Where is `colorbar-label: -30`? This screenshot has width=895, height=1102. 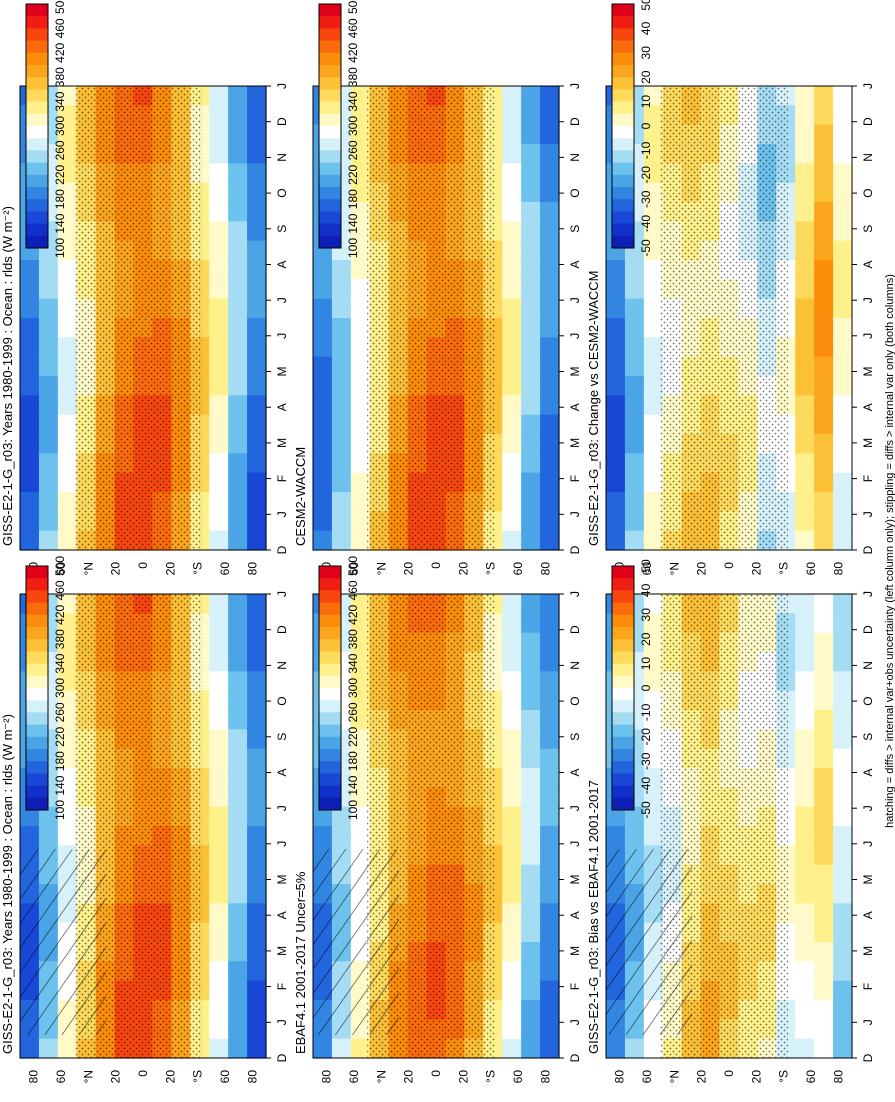
colorbar-label: -30 is located at coordinates (646, 761).